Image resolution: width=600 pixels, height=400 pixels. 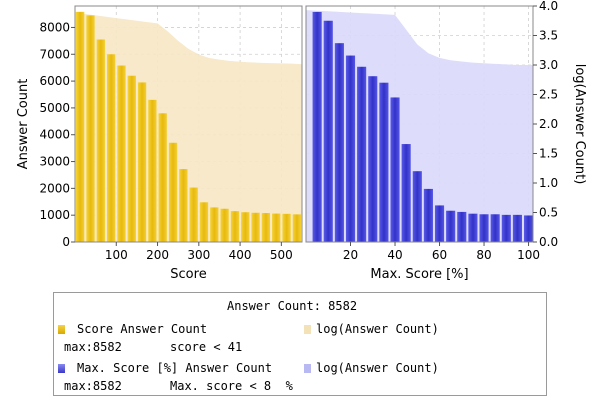 I want to click on y-tick-label: 1.0, so click(x=548, y=183).